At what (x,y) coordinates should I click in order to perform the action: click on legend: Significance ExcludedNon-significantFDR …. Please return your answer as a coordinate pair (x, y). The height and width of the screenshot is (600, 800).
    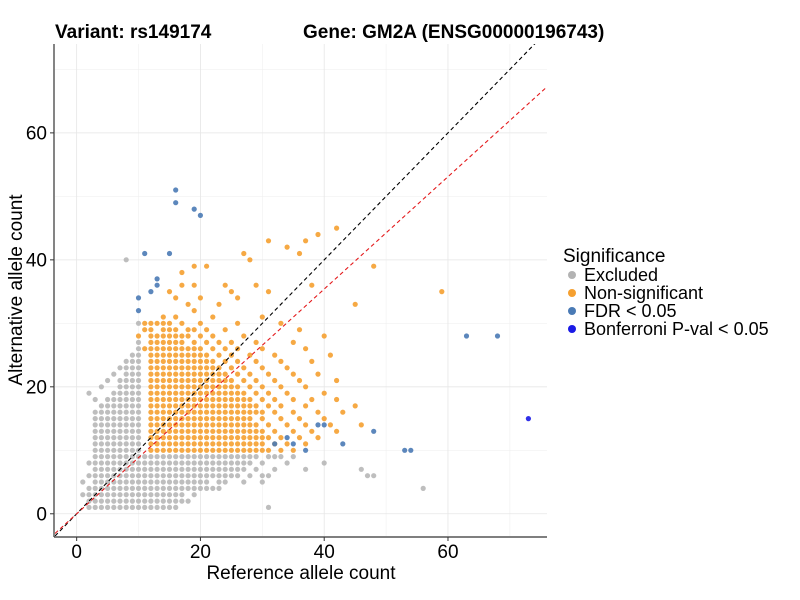
    Looking at the image, I should click on (666, 292).